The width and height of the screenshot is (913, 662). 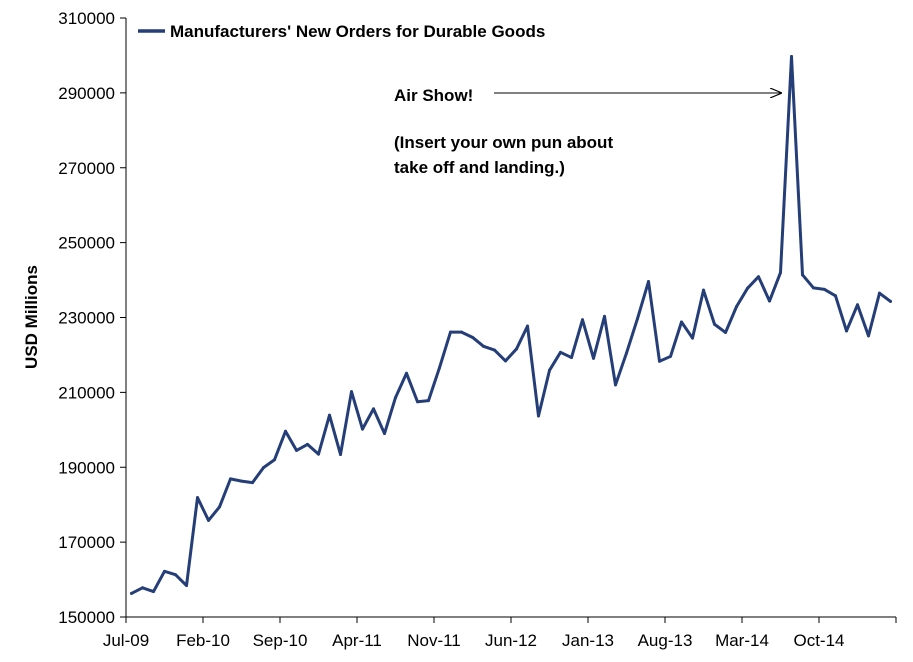 What do you see at coordinates (86, 318) in the screenshot?
I see `y-tick-label: 230000` at bounding box center [86, 318].